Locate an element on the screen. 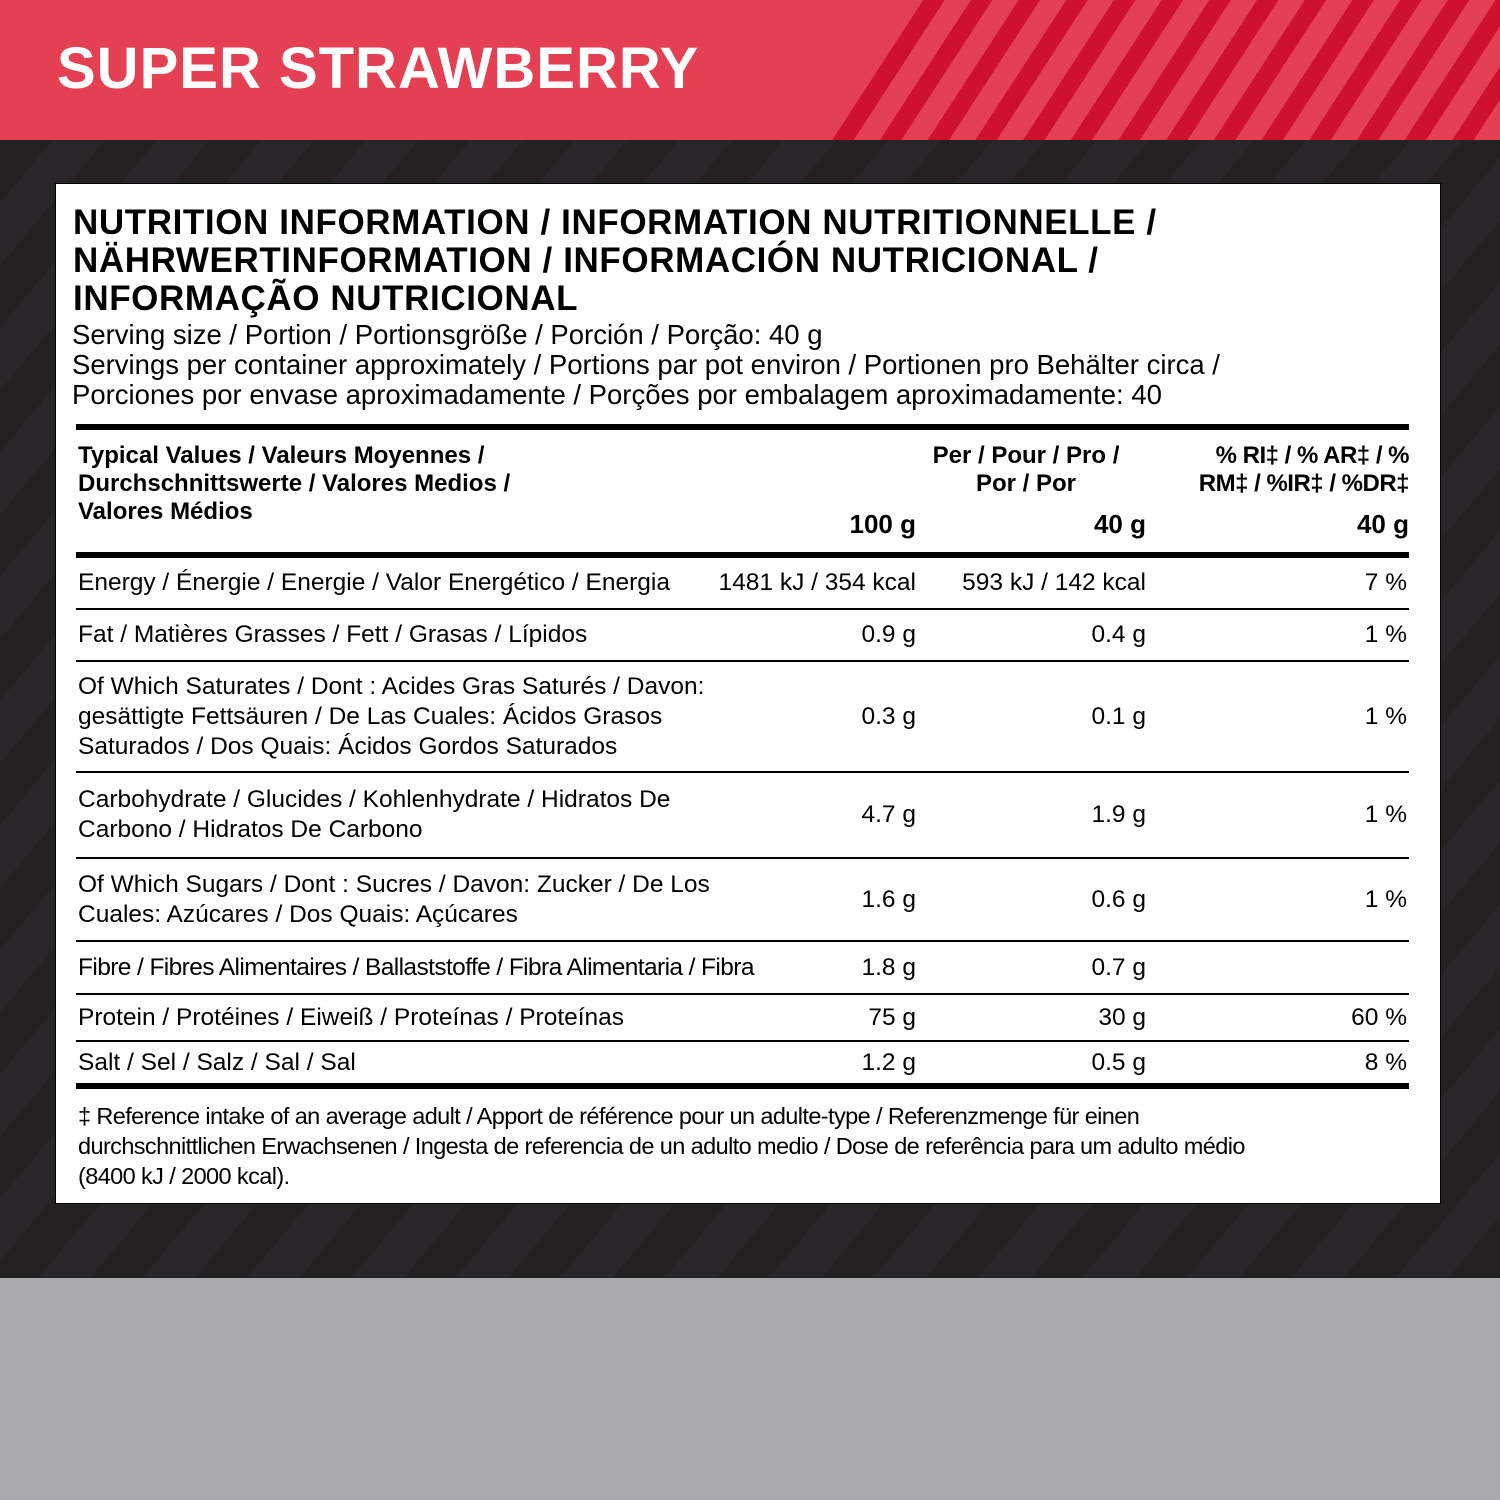 Image resolution: width=1500 pixels, height=1500 pixels. value-per-100g: 0.3 g is located at coordinates (889, 716).